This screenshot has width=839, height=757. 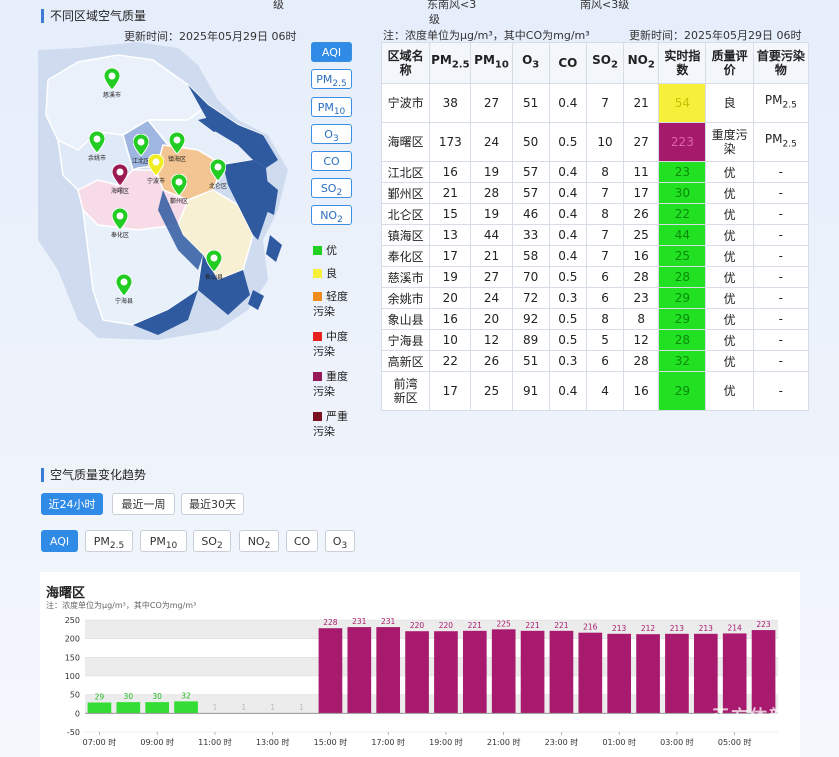 What do you see at coordinates (121, 605) in the screenshot?
I see `chart-subtitle: 注：浓度单位为μg/m³，其中CO为mg/m³` at bounding box center [121, 605].